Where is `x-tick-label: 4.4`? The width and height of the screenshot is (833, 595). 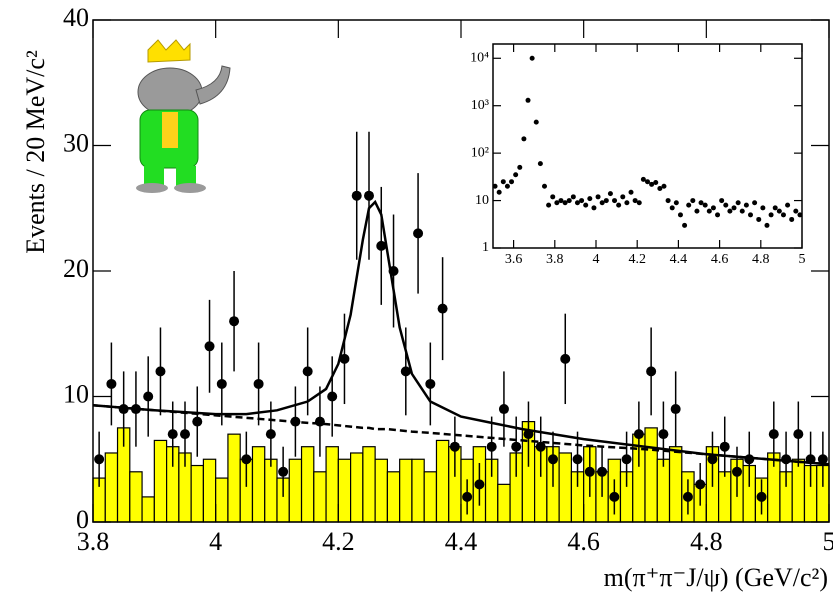
x-tick-label: 4.4 is located at coordinates (461, 541).